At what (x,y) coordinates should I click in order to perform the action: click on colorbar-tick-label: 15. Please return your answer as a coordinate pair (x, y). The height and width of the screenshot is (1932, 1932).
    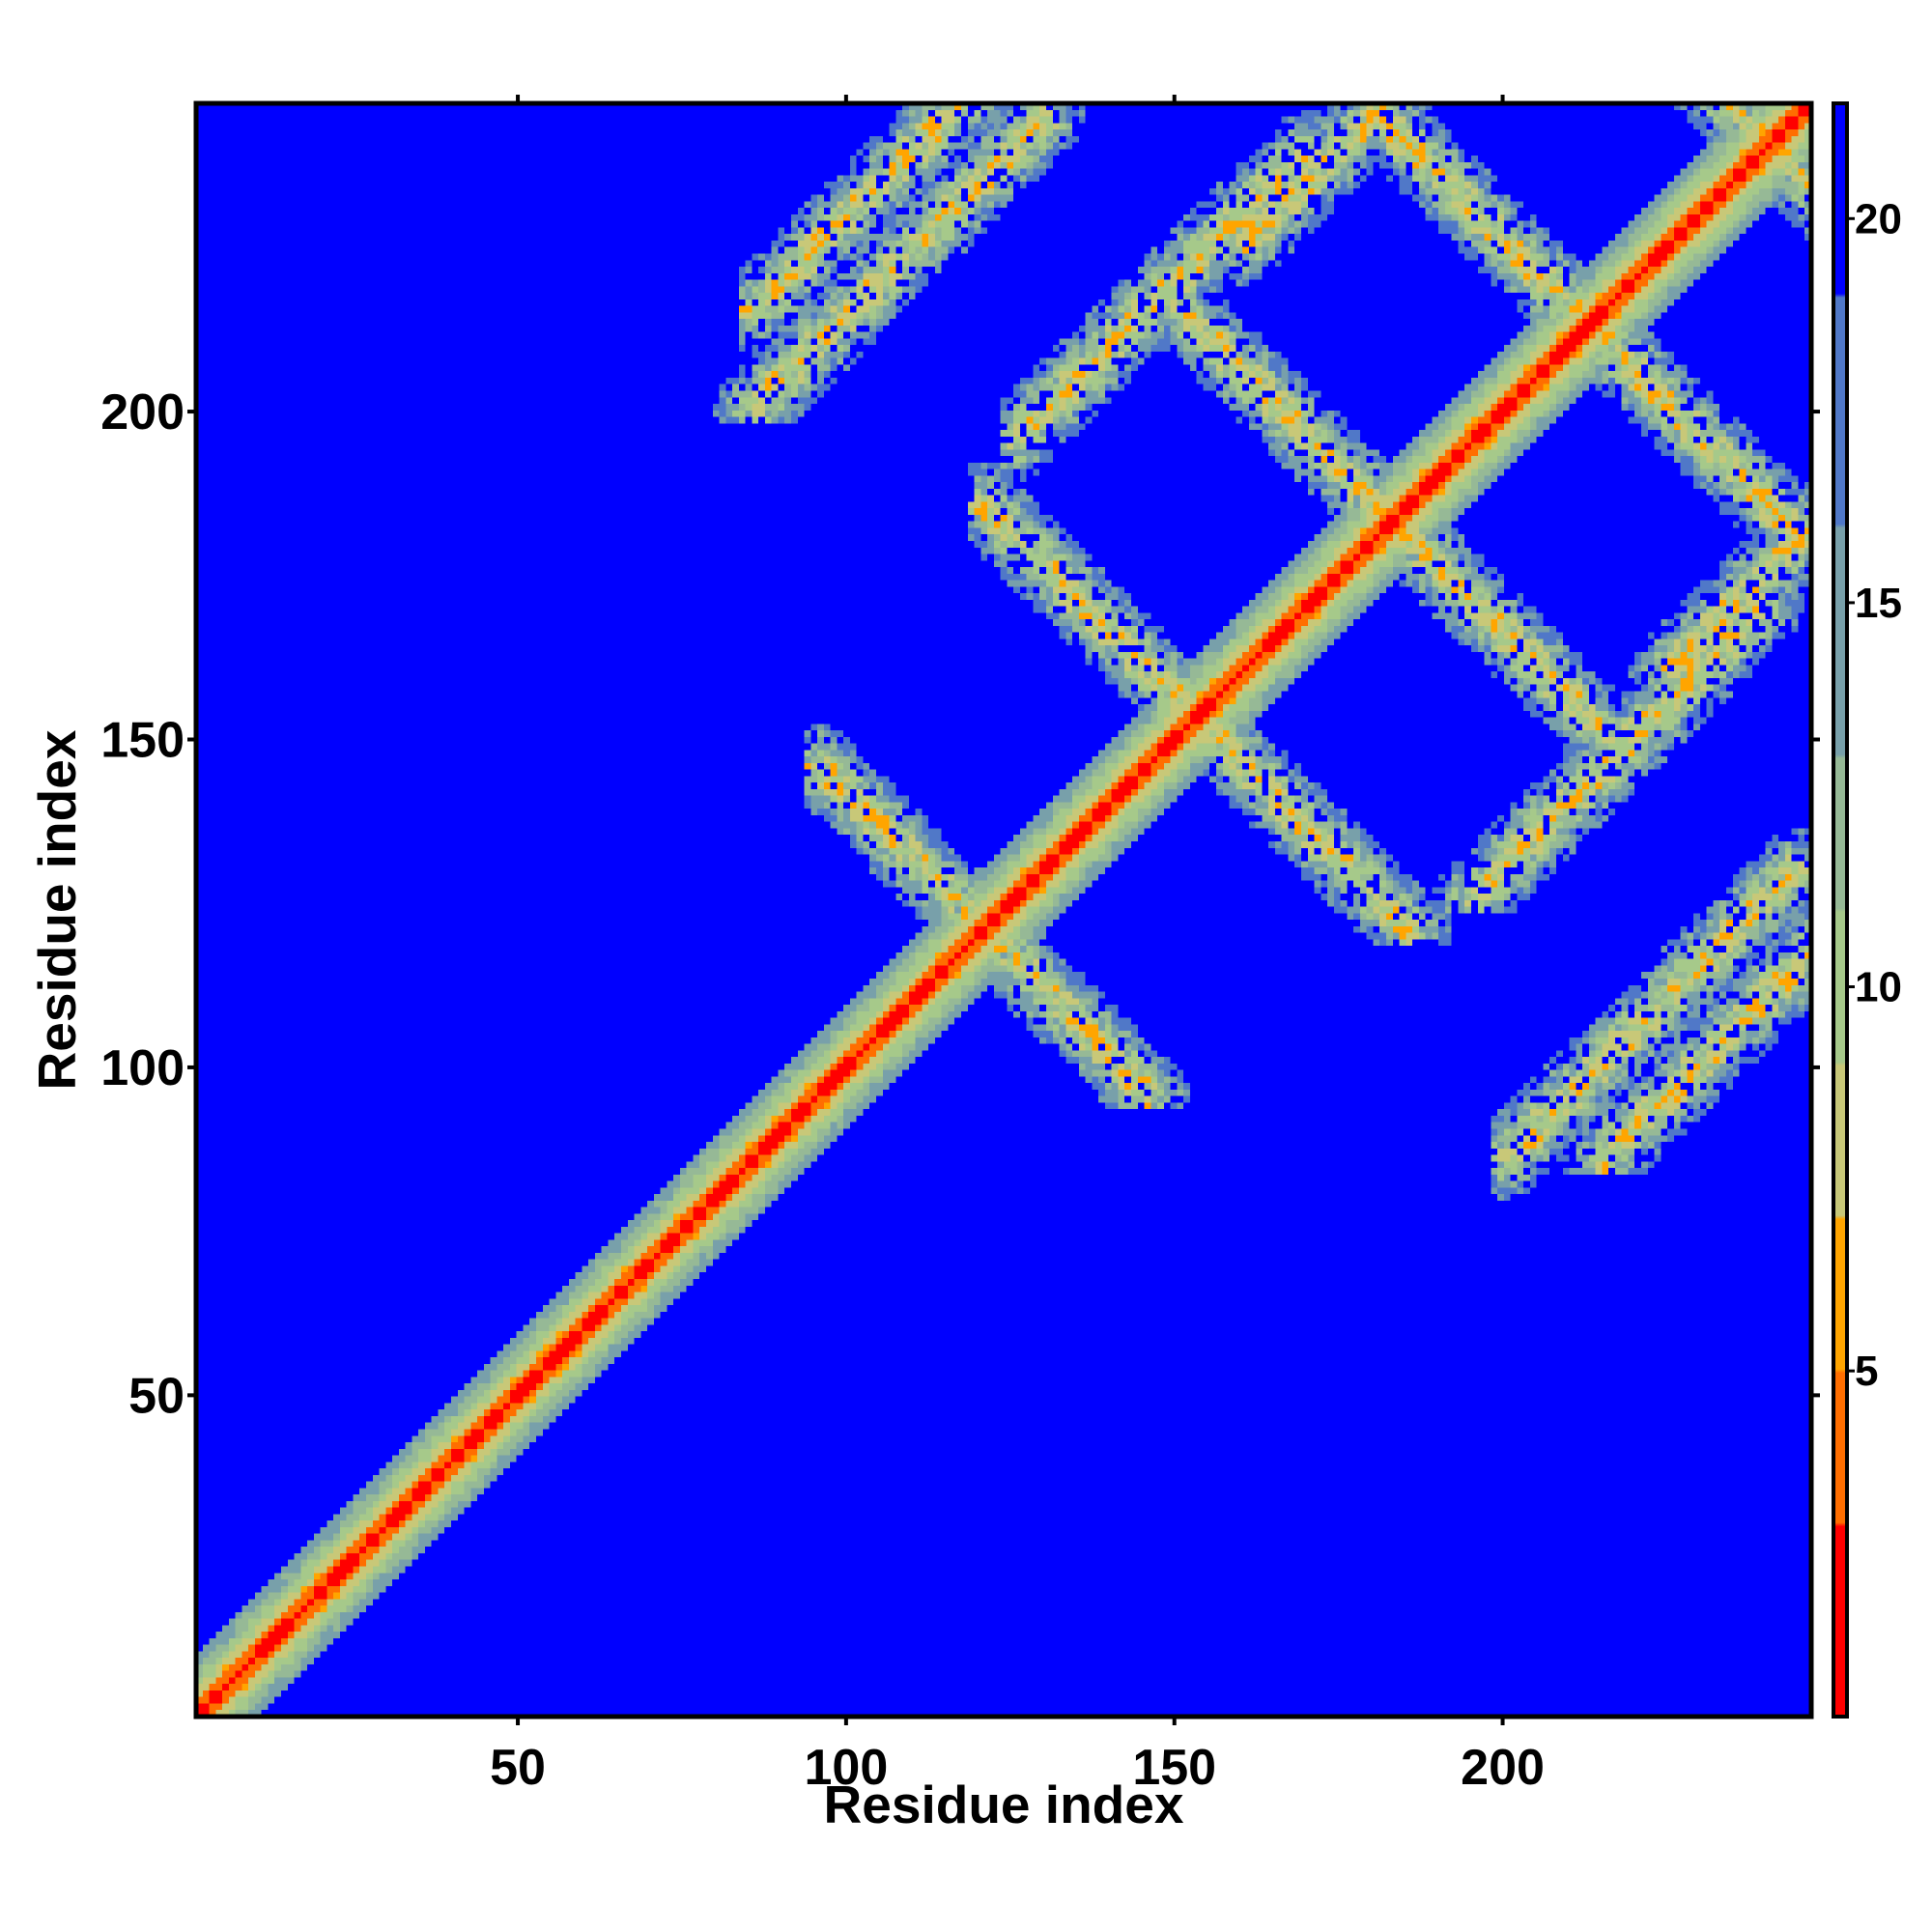
    Looking at the image, I should click on (1878, 603).